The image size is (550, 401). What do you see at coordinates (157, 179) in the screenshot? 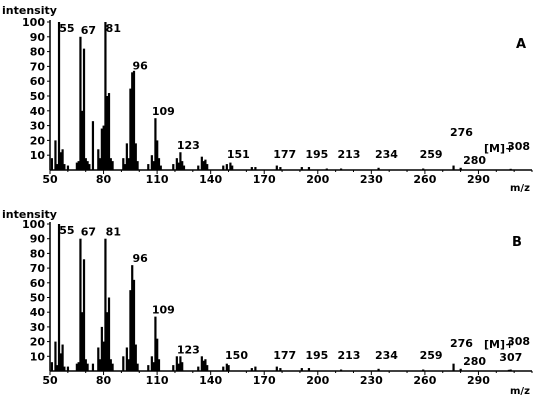
I see `panel-a-x-tick-label: 110` at bounding box center [157, 179].